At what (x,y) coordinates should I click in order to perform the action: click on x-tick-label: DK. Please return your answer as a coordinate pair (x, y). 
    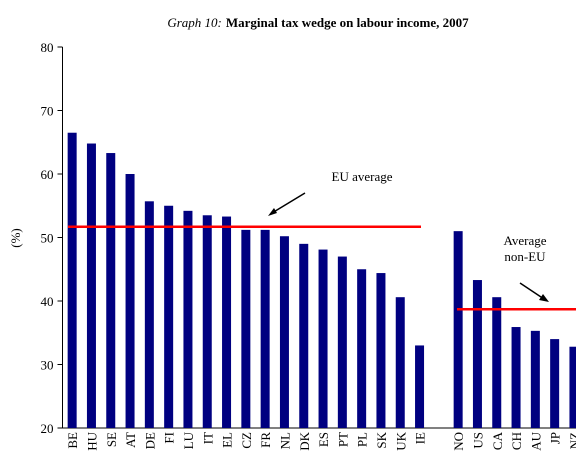
    Looking at the image, I should click on (304, 440).